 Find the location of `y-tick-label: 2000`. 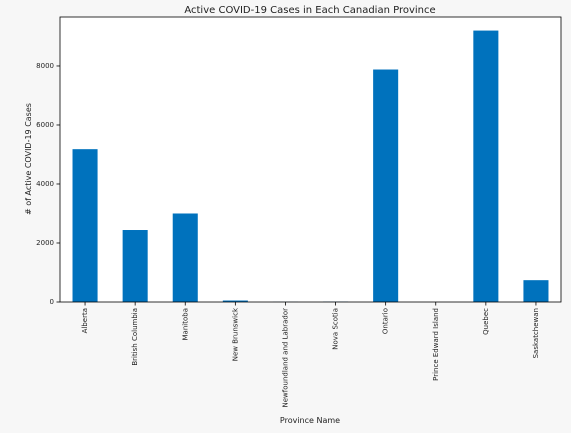

y-tick-label: 2000 is located at coordinates (45, 243).